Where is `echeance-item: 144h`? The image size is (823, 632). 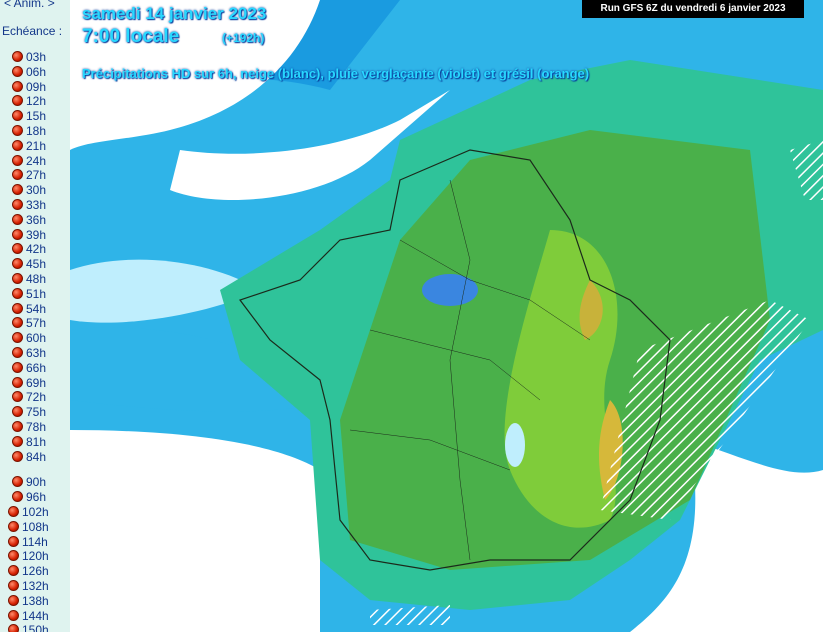
echeance-item: 144h is located at coordinates (28, 616).